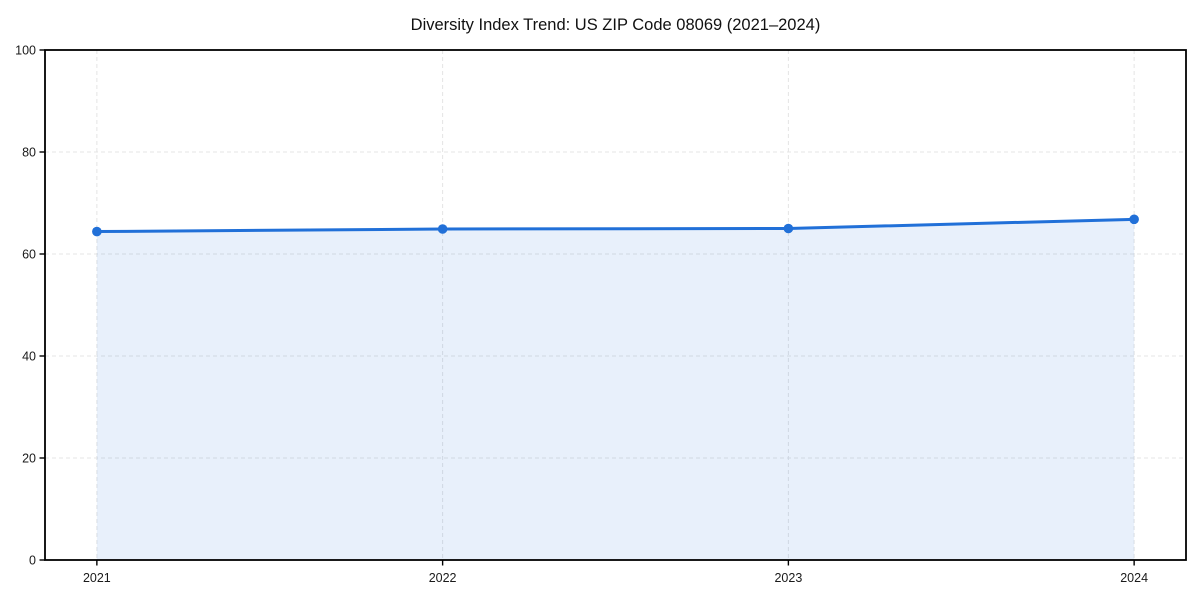 The image size is (1200, 605). I want to click on series-line, so click(615, 225).